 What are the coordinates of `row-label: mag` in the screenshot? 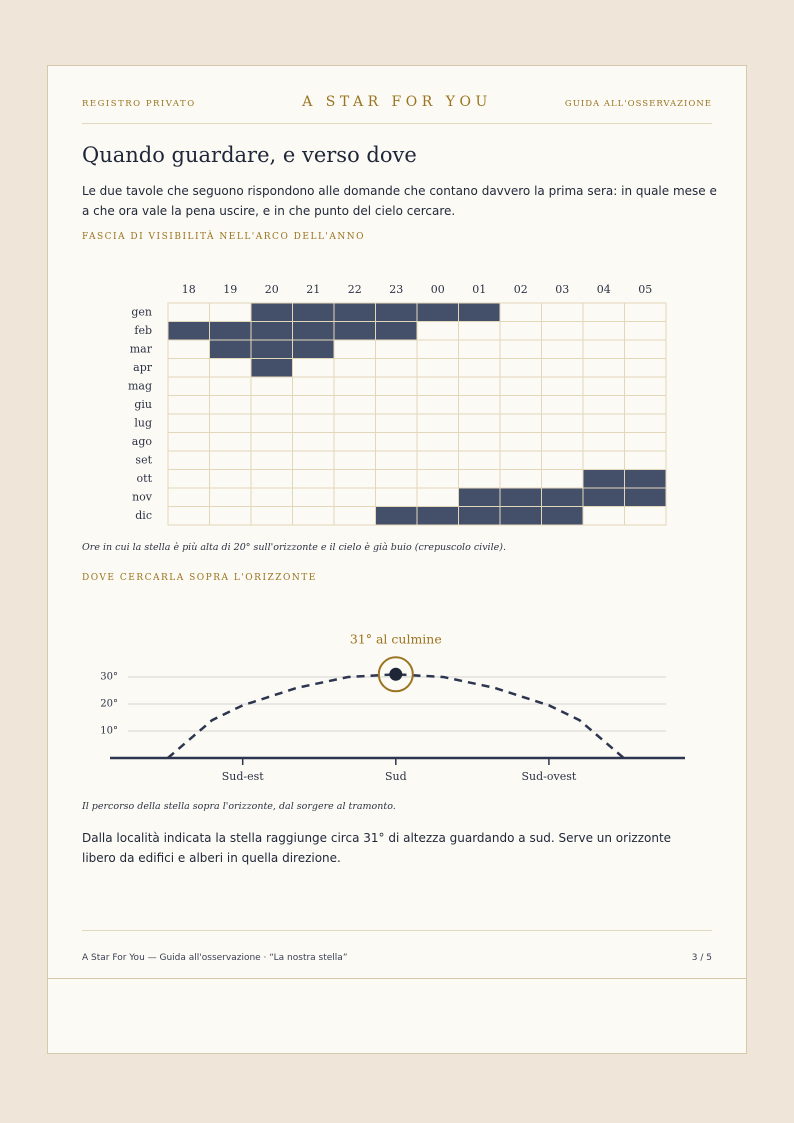 It's located at (140, 385).